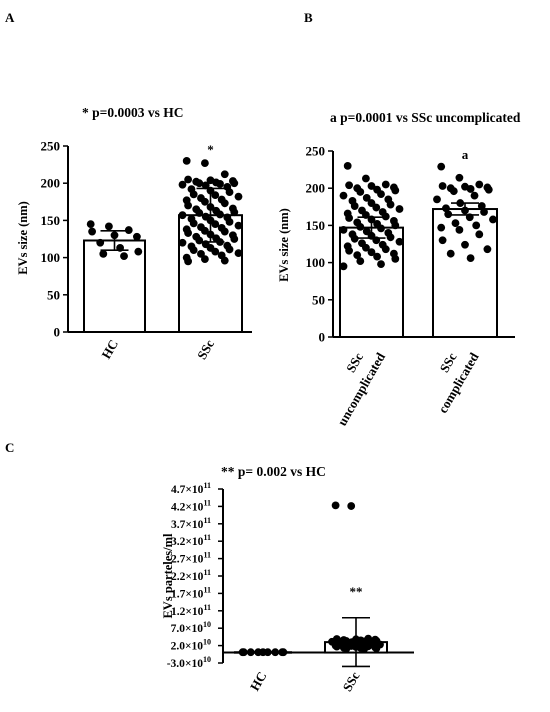  Describe the element at coordinates (191, 627) in the screenshot. I see `y-tick-label: 7.0×10¹⁰` at that location.